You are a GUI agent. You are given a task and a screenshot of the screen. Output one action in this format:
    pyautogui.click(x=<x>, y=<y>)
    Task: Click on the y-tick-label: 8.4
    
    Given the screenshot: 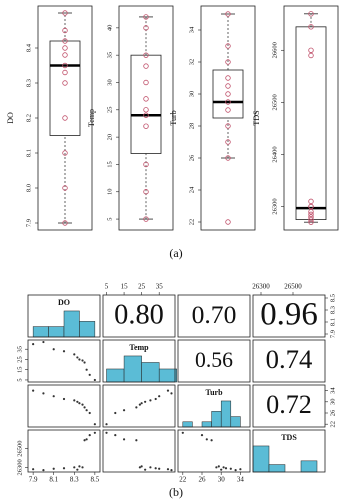 What is the action you would take?
    pyautogui.click(x=28, y=47)
    